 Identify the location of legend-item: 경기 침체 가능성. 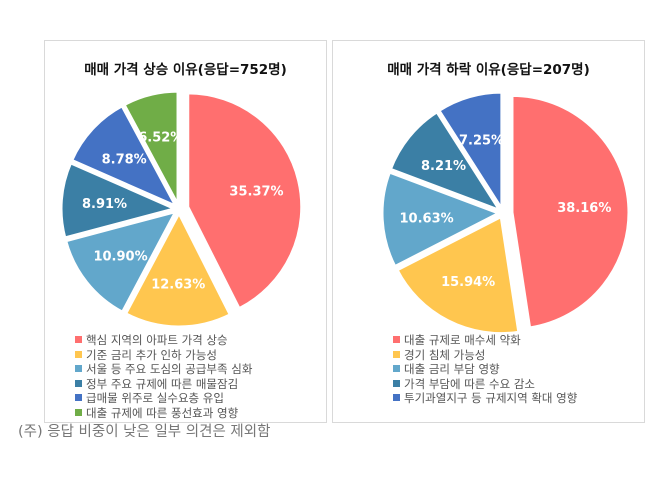
(485, 355).